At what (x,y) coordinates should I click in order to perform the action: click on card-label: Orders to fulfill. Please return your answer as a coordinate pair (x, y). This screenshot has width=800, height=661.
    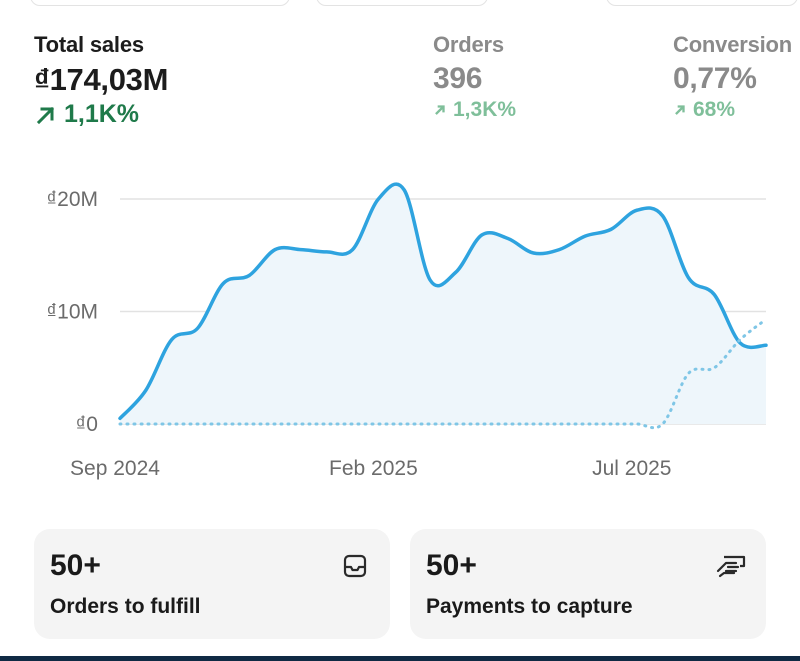
    Looking at the image, I should click on (125, 606).